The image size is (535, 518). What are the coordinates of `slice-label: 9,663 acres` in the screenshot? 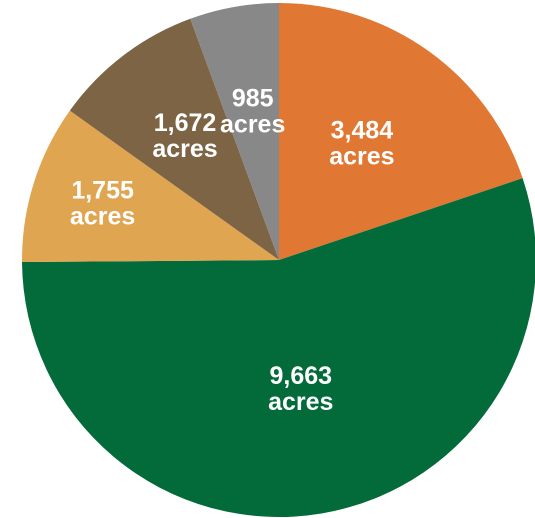 It's located at (300, 389).